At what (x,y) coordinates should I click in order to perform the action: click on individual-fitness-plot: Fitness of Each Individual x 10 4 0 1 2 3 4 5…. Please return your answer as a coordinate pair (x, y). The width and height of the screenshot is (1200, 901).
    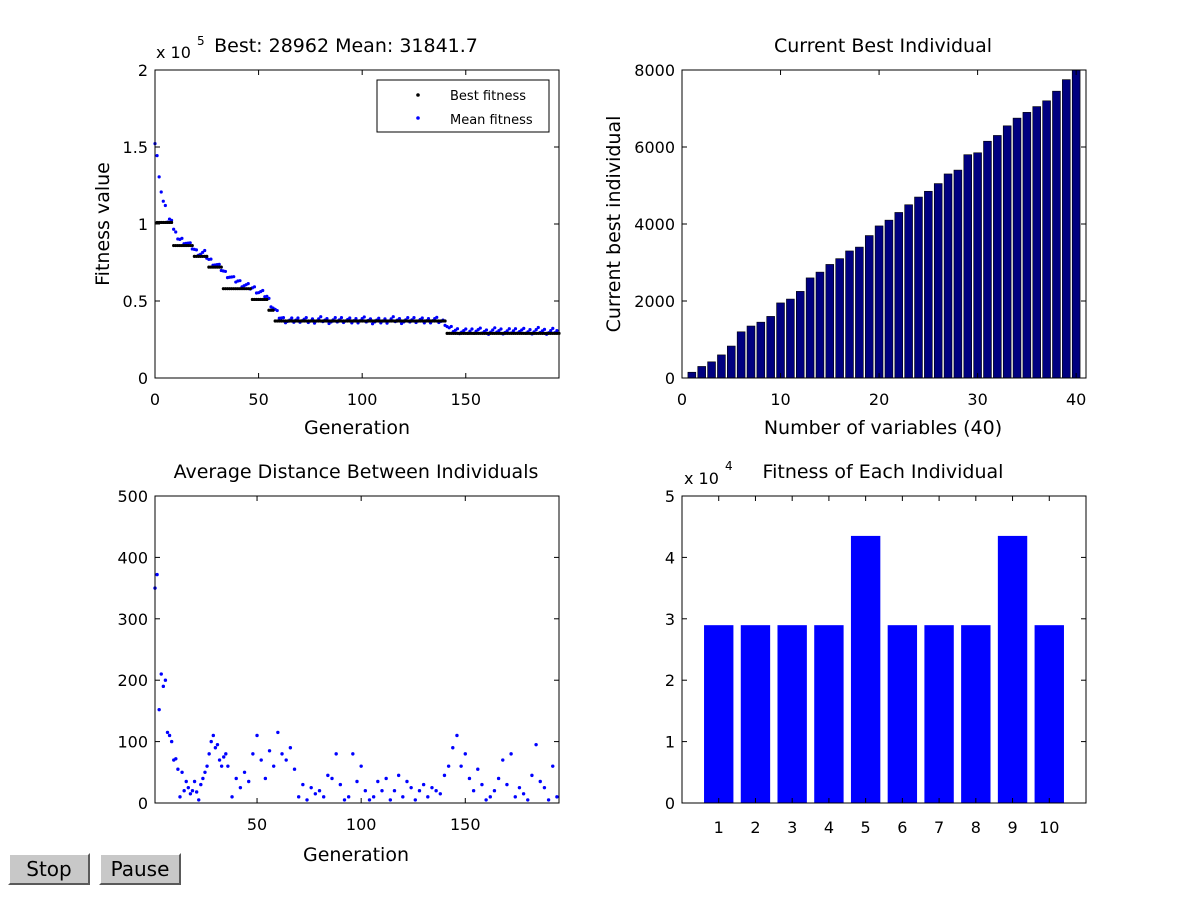
    Looking at the image, I should click on (876, 648).